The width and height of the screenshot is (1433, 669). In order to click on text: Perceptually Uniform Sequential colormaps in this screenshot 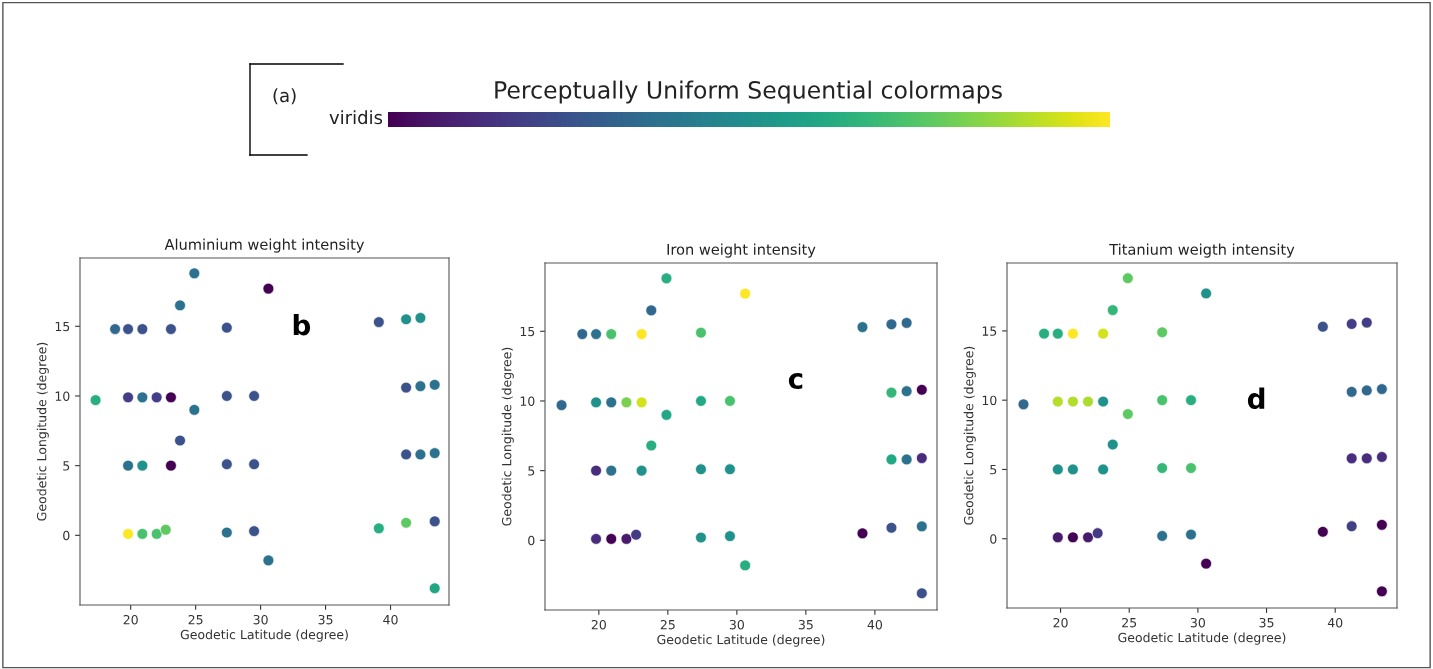, I will do `click(748, 92)`.